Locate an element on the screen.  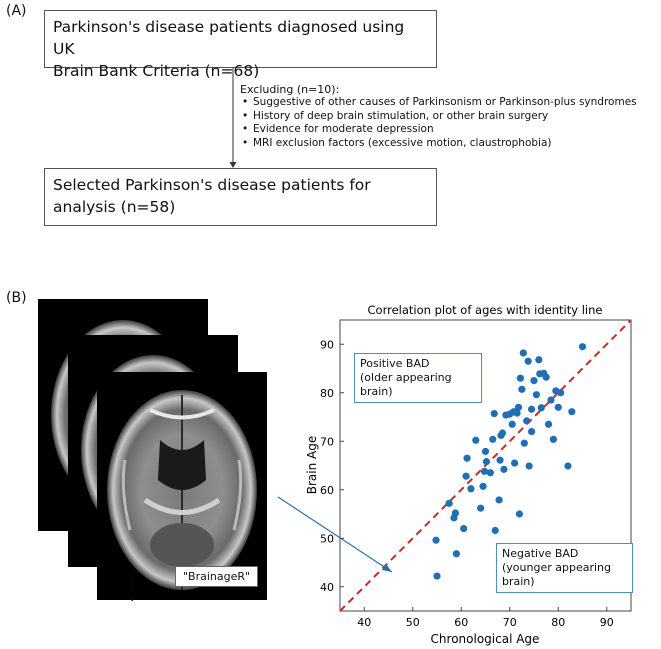
y-tick-label: 60 is located at coordinates (327, 490).